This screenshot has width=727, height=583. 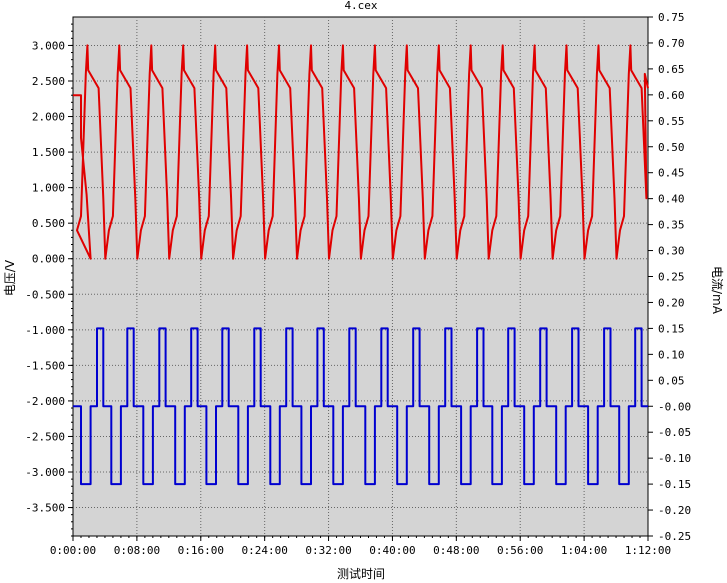 I want to click on x-tick-label: 0:32:00, so click(x=328, y=550).